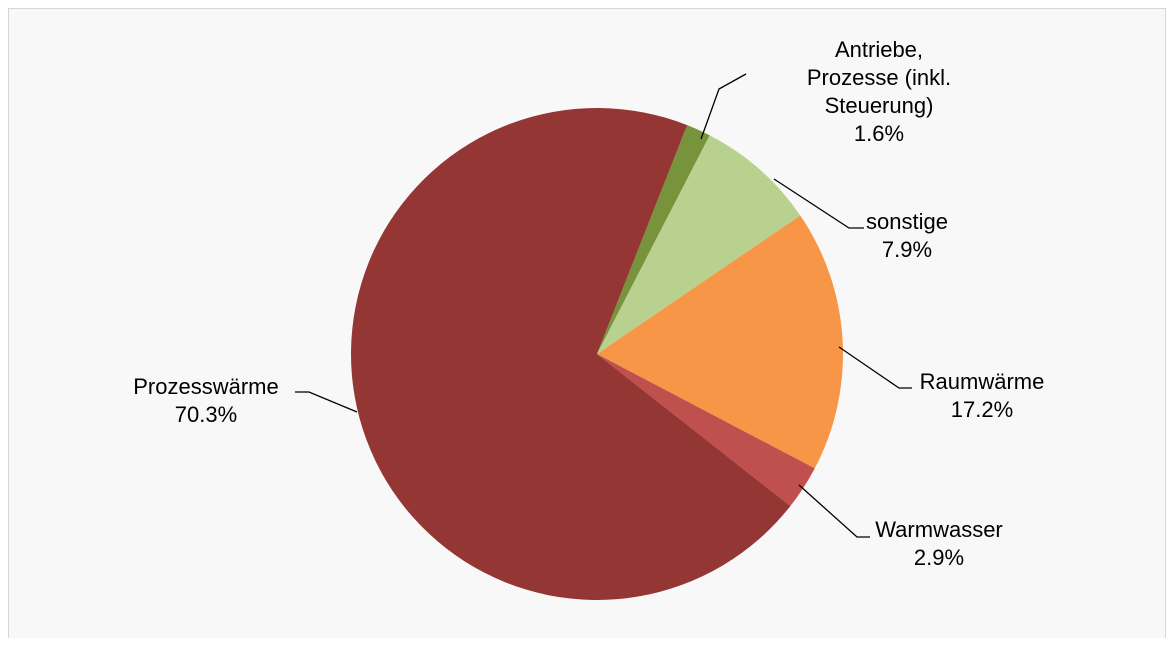  Describe the element at coordinates (982, 395) in the screenshot. I see `data-label-raumwärme: Raumwärme 17.2%` at that location.